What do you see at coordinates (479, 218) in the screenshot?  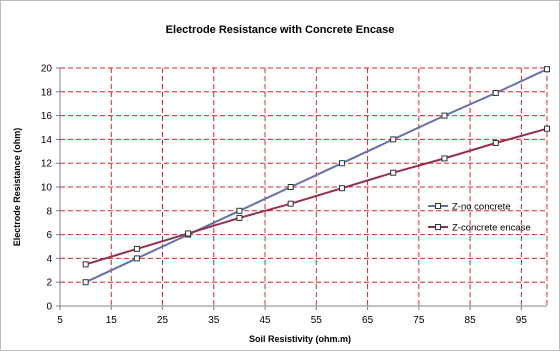 I see `legend: Z-no concrete Z-concrete encase` at bounding box center [479, 218].